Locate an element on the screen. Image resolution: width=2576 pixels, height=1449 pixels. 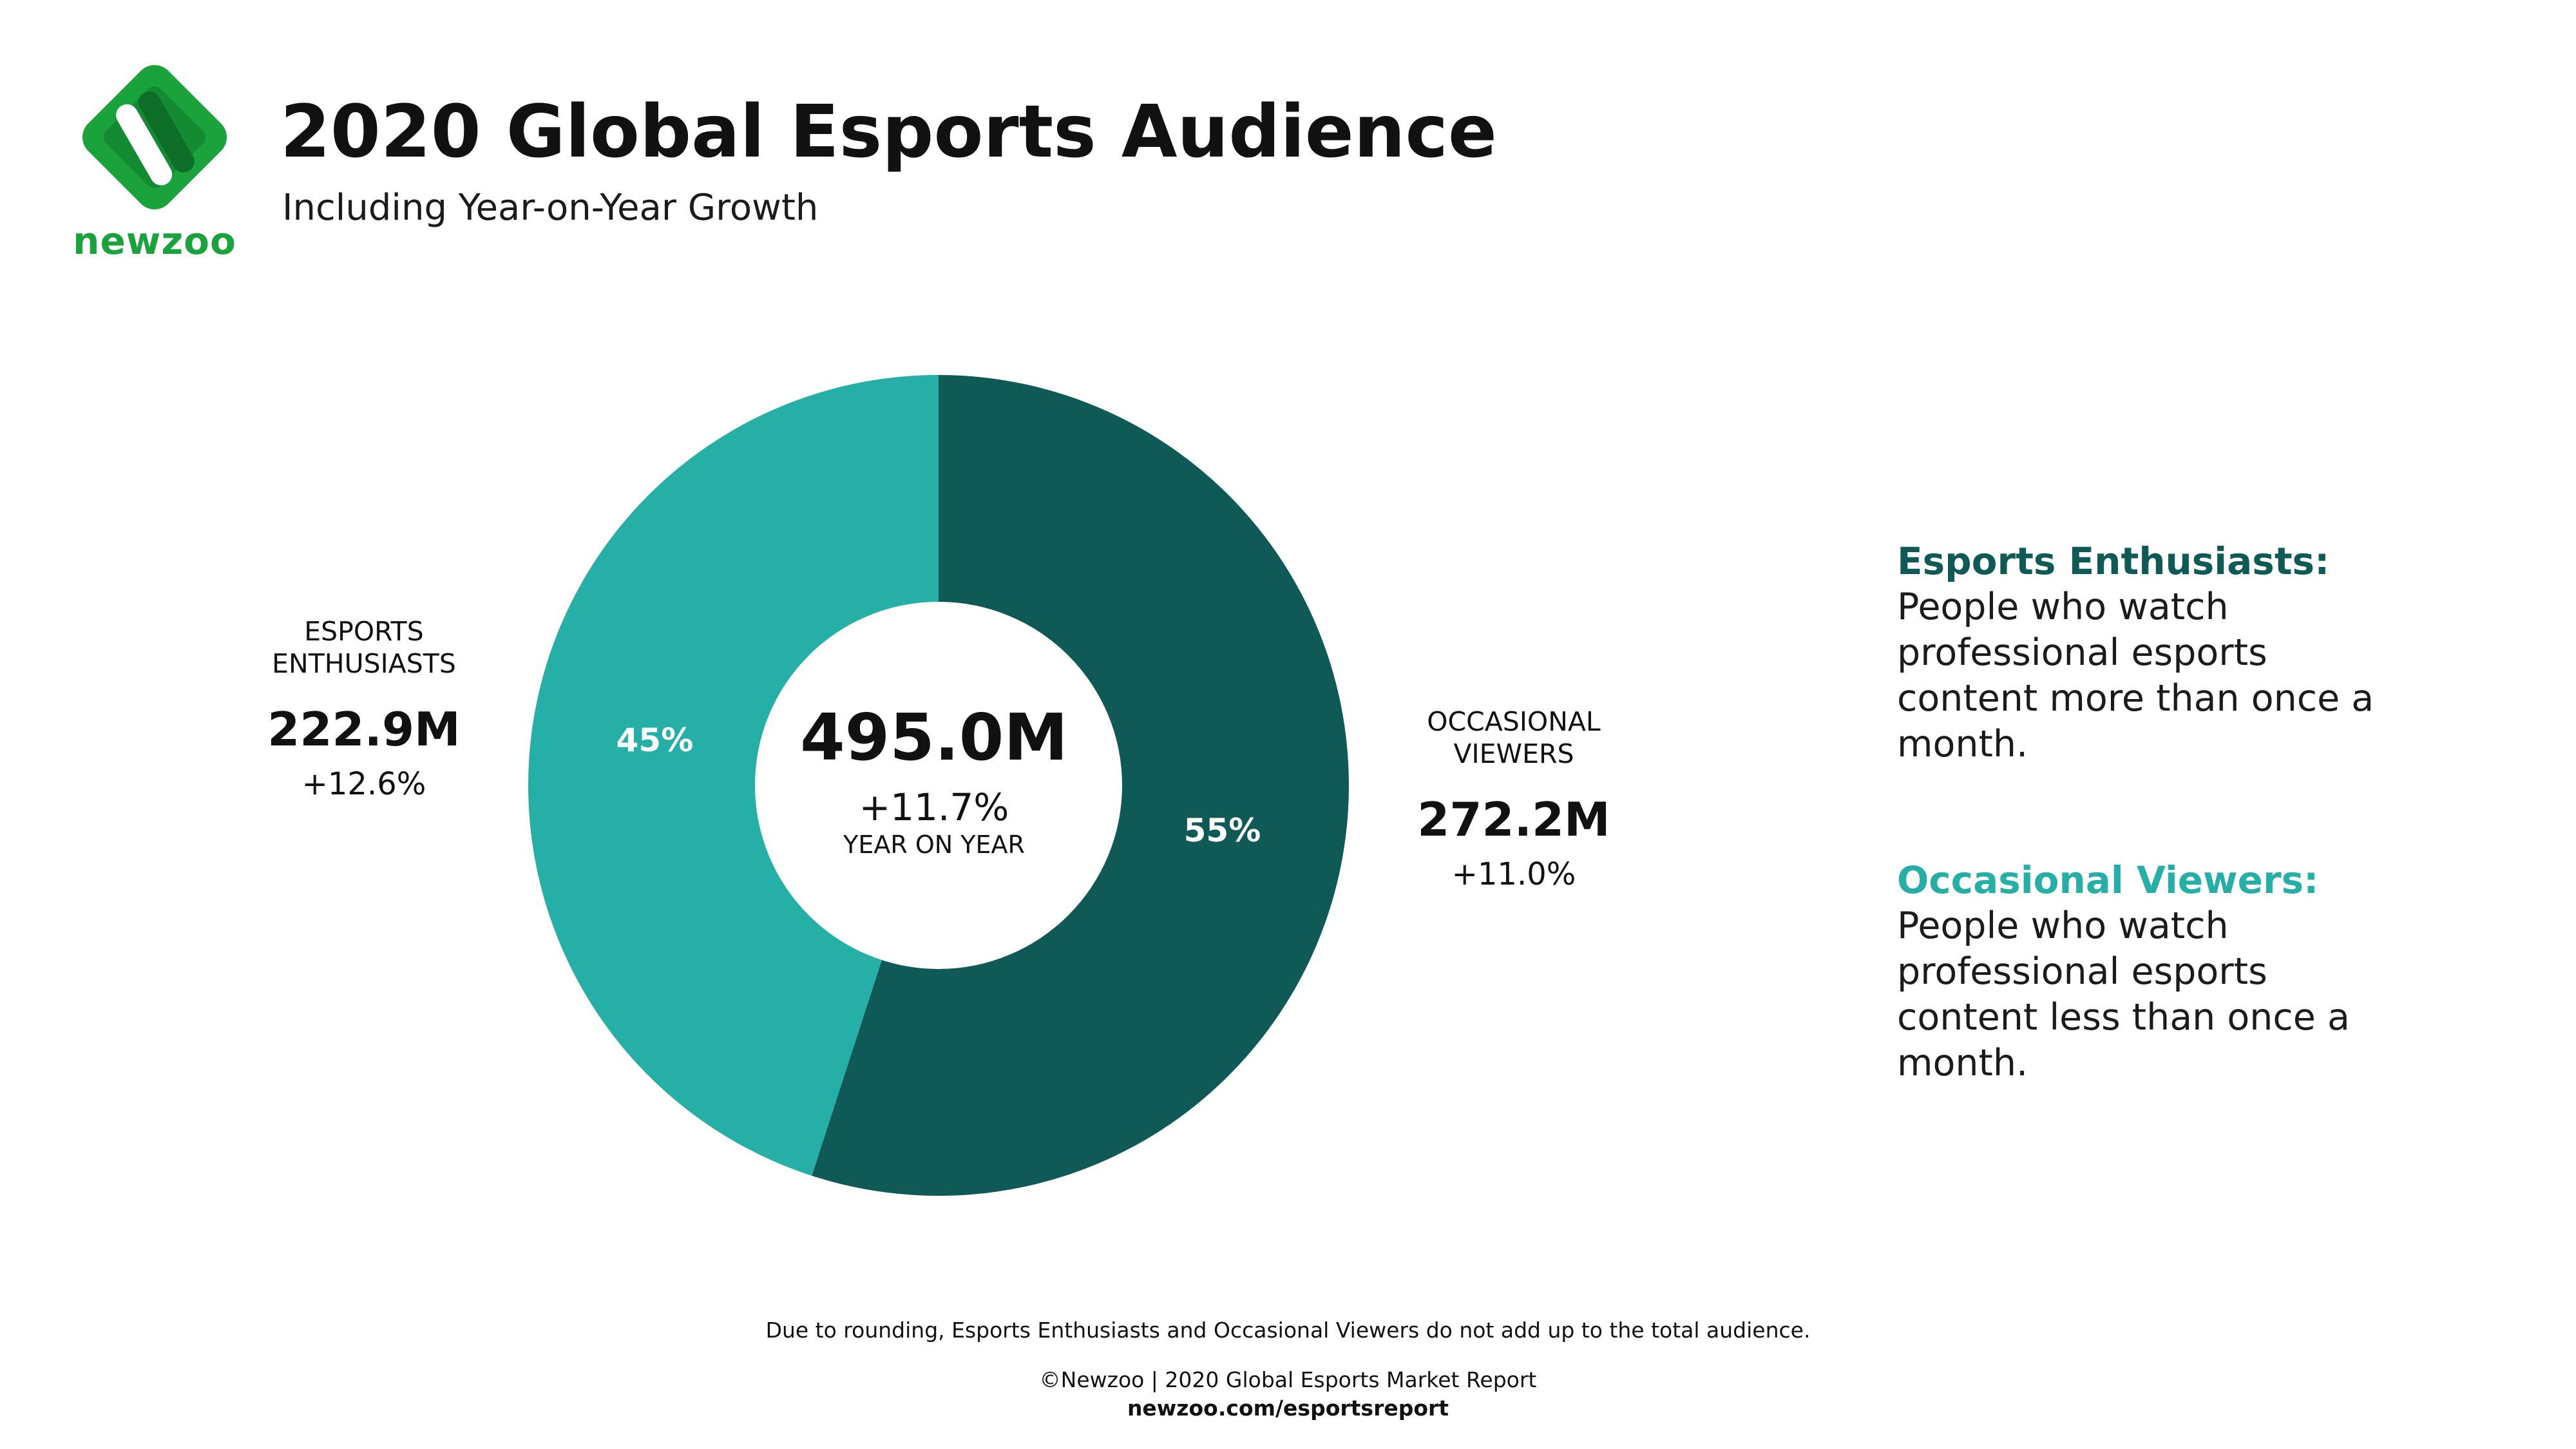
donut-hole is located at coordinates (938, 785).